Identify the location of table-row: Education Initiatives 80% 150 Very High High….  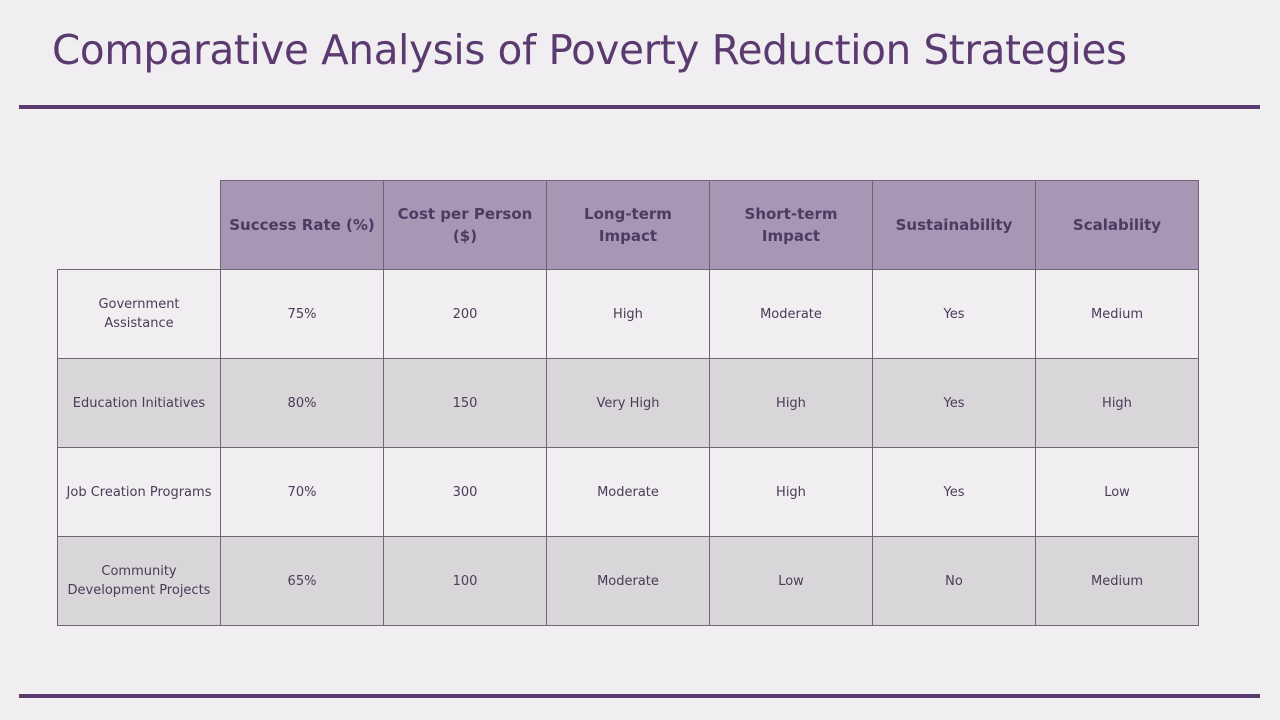
(628, 403).